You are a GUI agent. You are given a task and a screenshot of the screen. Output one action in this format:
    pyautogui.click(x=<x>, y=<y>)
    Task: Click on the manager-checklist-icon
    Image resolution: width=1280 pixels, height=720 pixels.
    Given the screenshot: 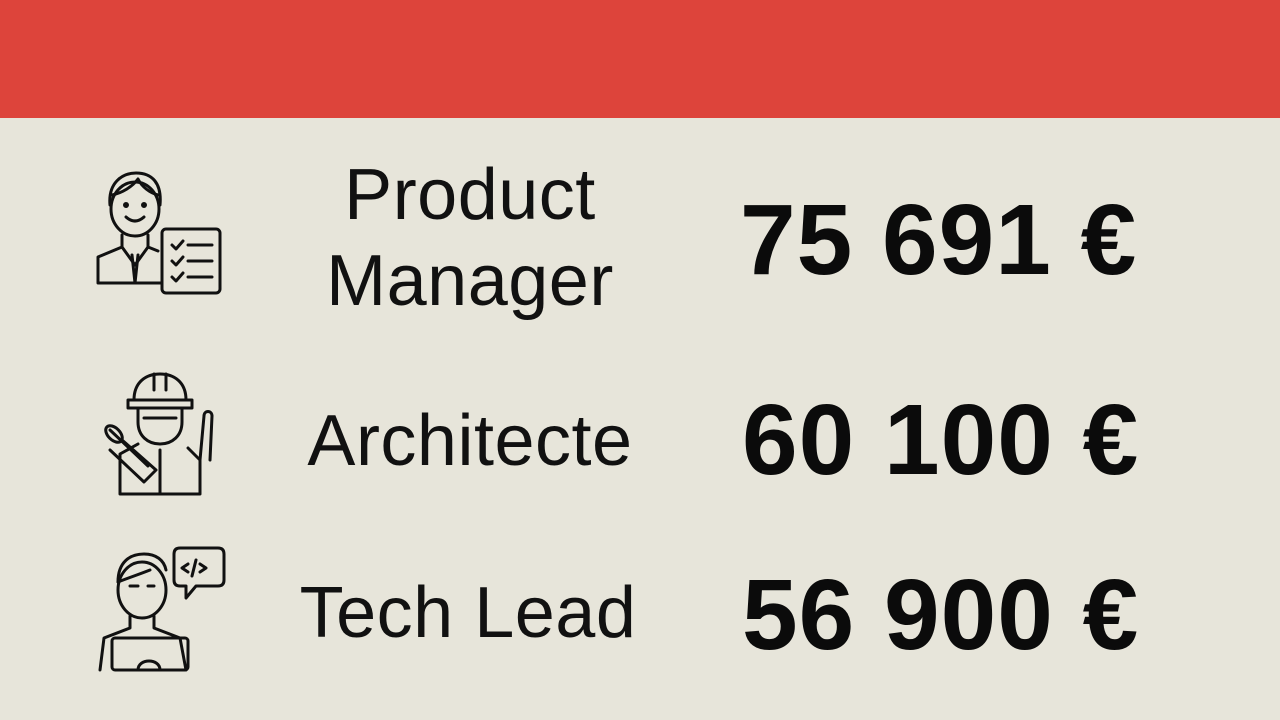 What is the action you would take?
    pyautogui.click(x=159, y=230)
    